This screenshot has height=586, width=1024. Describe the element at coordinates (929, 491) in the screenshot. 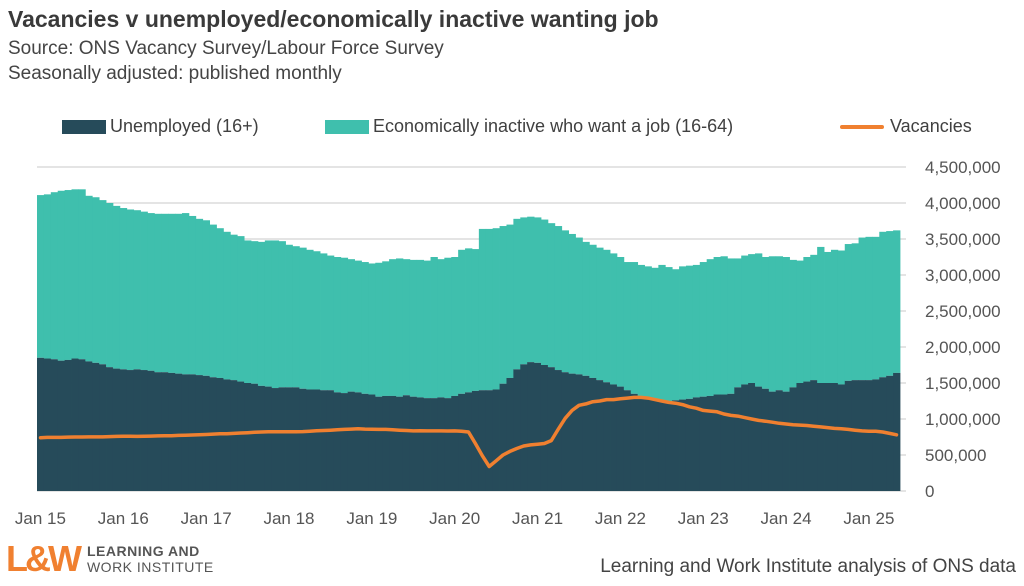

I see `y-tick-label: 0` at that location.